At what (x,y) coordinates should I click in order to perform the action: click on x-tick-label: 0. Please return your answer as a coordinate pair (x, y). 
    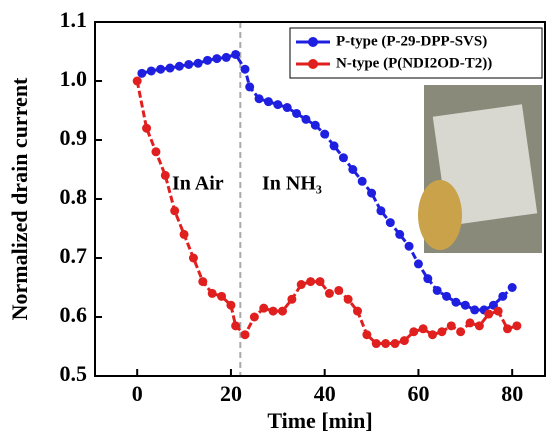
    Looking at the image, I should click on (137, 393).